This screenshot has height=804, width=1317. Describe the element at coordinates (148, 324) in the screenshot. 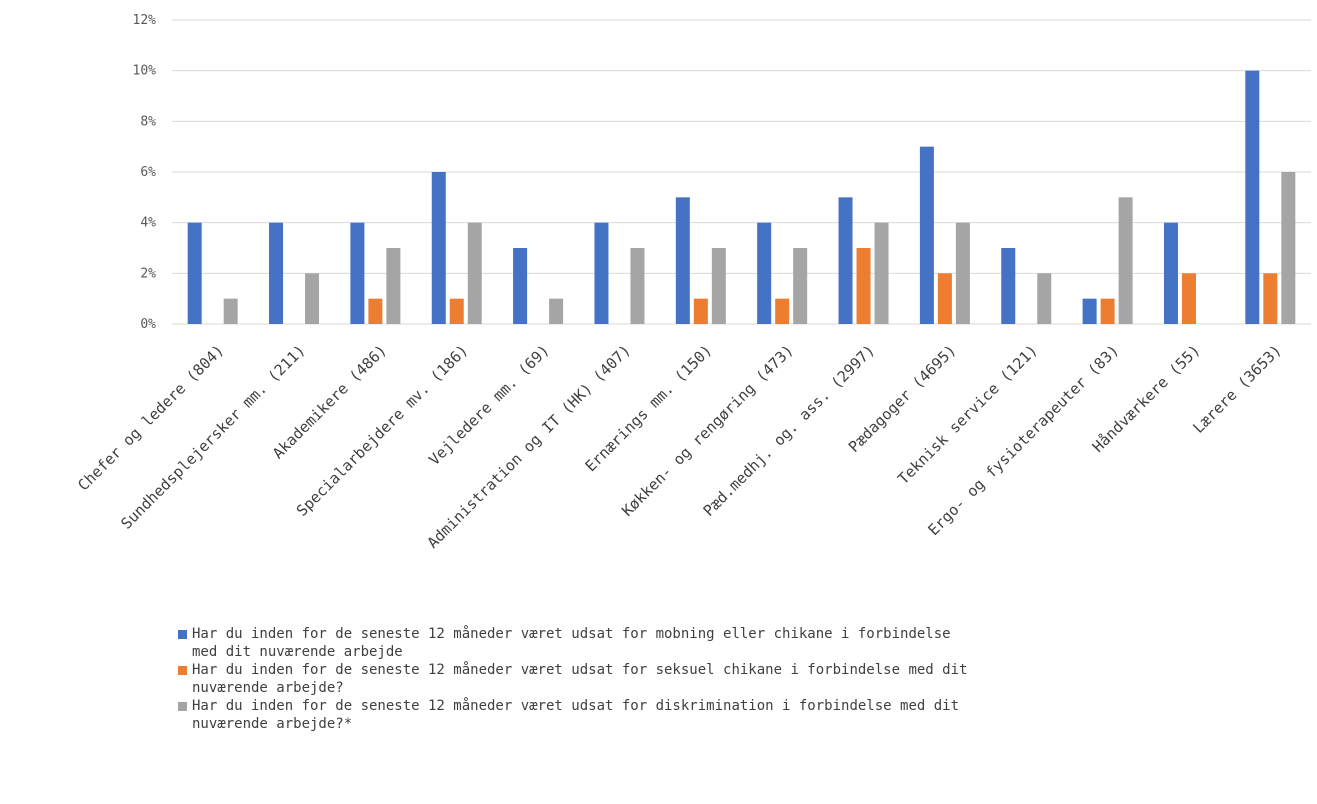

I see `y-tick-label: 0%` at that location.